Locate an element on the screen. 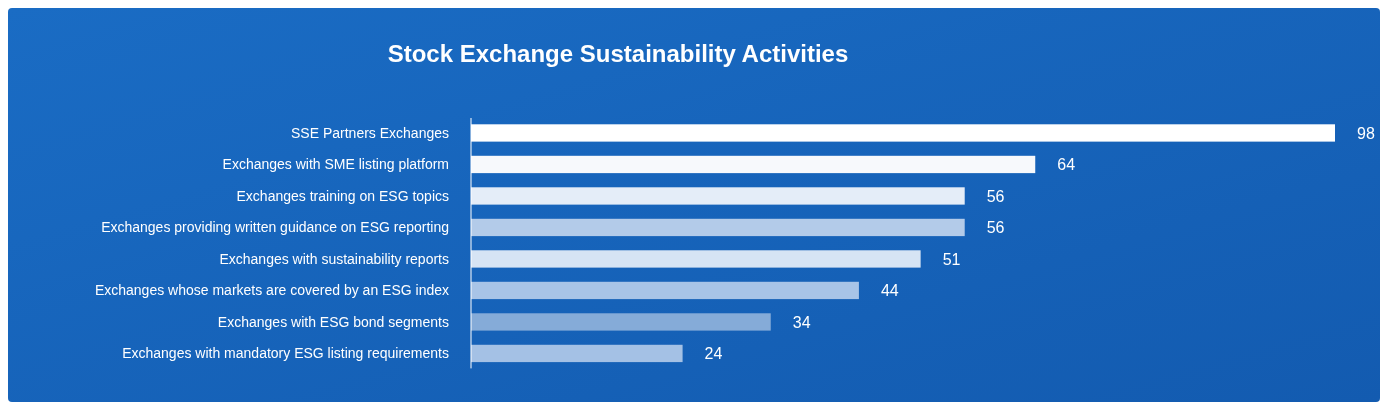 Image resolution: width=1388 pixels, height=404 pixels. data-label: 44 is located at coordinates (889, 291).